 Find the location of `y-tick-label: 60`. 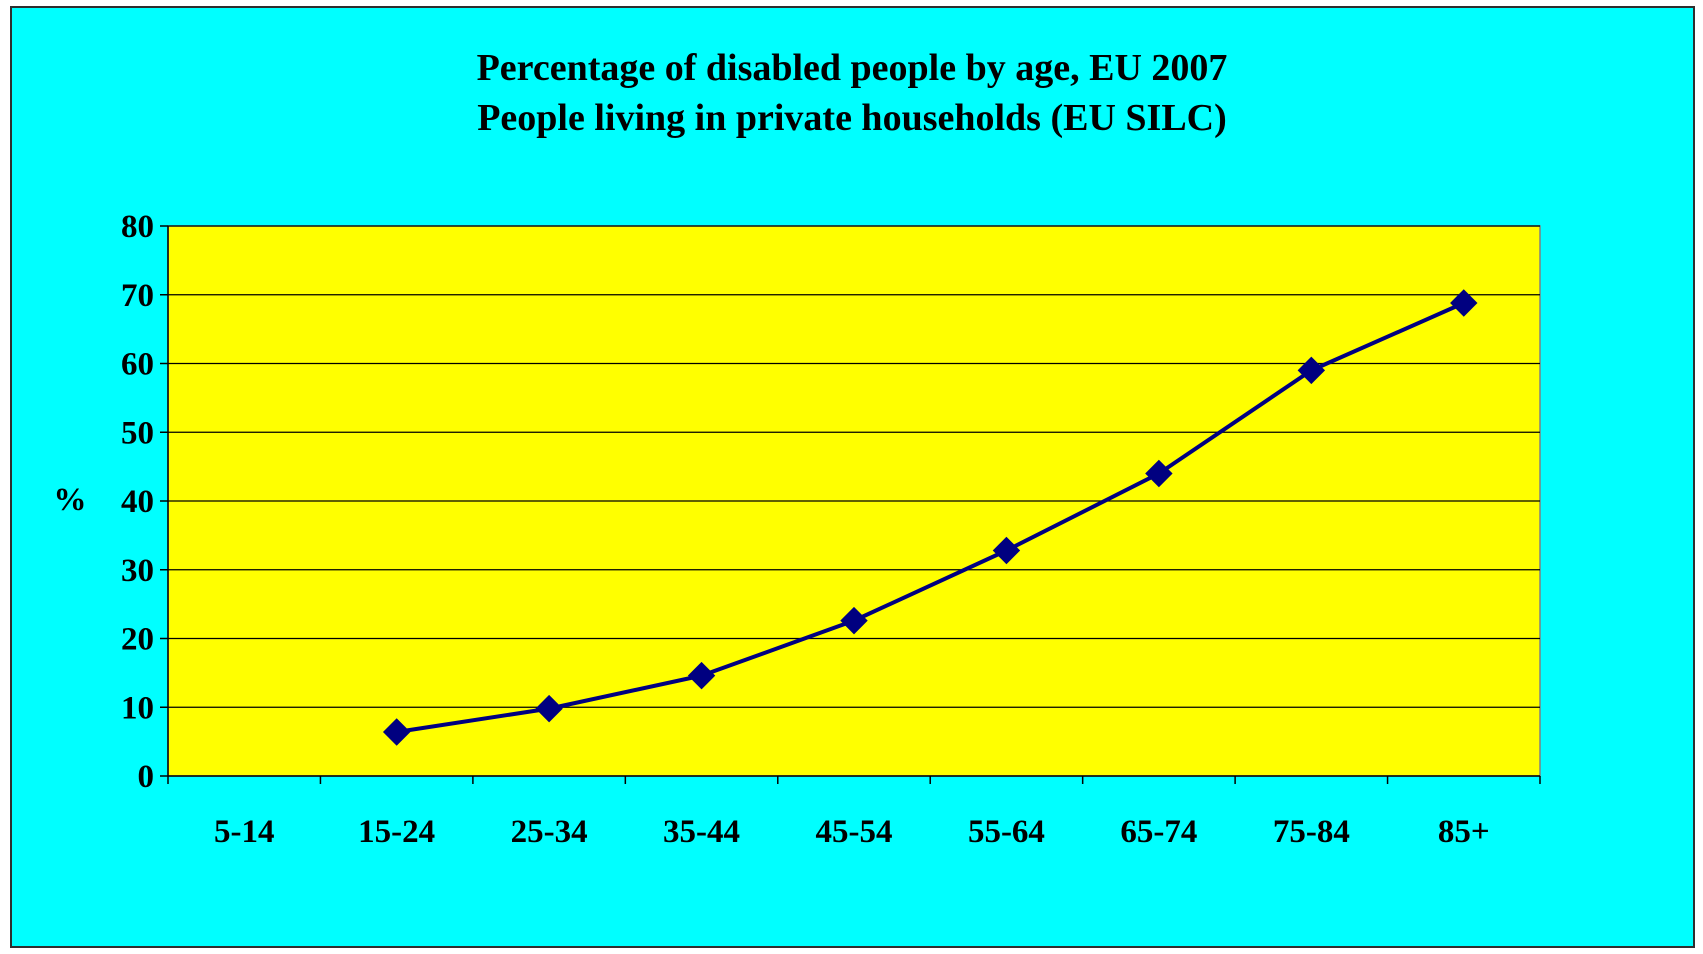

y-tick-label: 60 is located at coordinates (137, 365).